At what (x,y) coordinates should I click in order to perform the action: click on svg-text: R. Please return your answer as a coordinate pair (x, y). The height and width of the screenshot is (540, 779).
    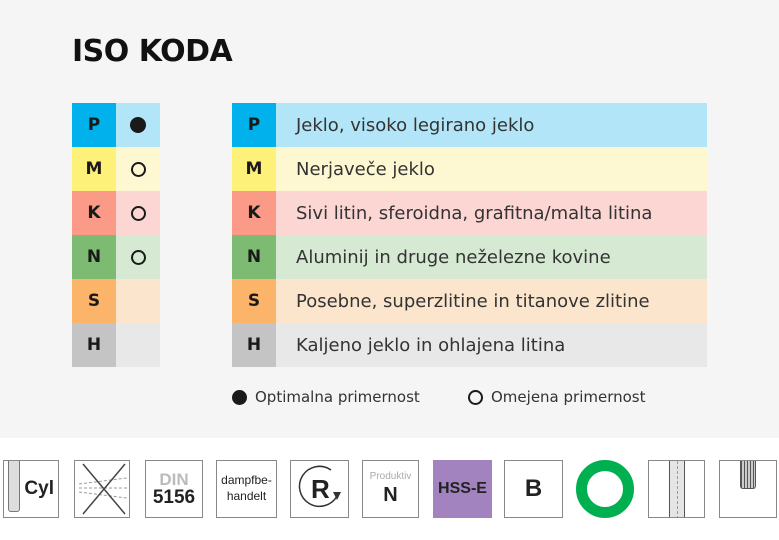
    Looking at the image, I should click on (320, 489).